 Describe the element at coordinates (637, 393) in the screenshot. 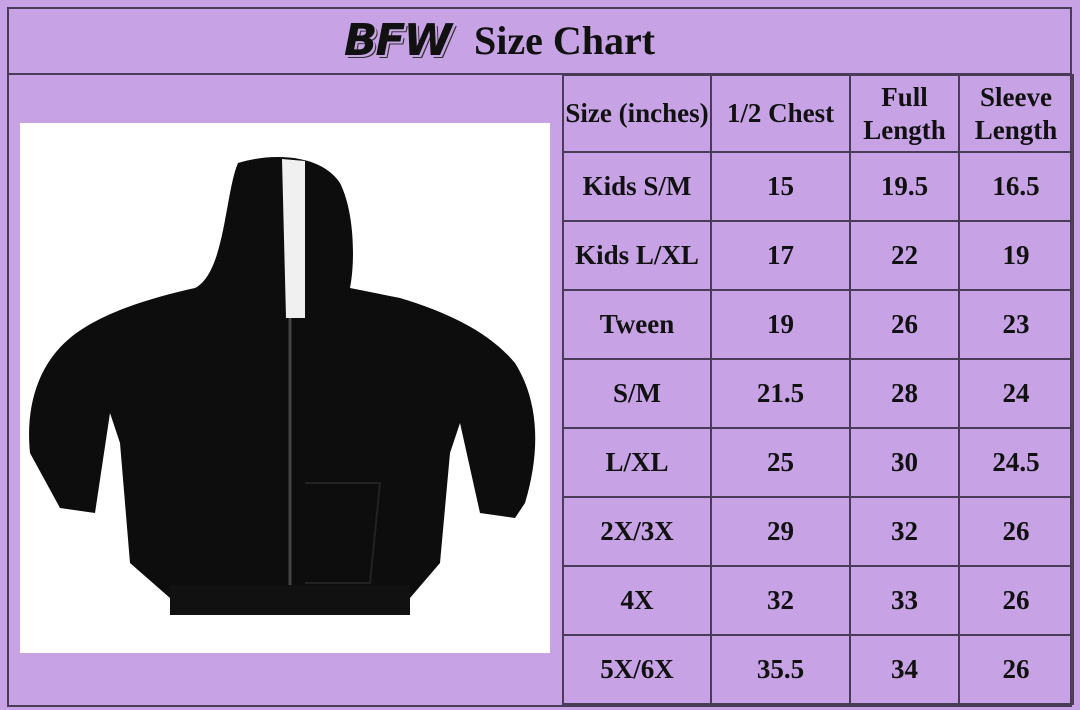

I see `cell-size: S/M` at that location.